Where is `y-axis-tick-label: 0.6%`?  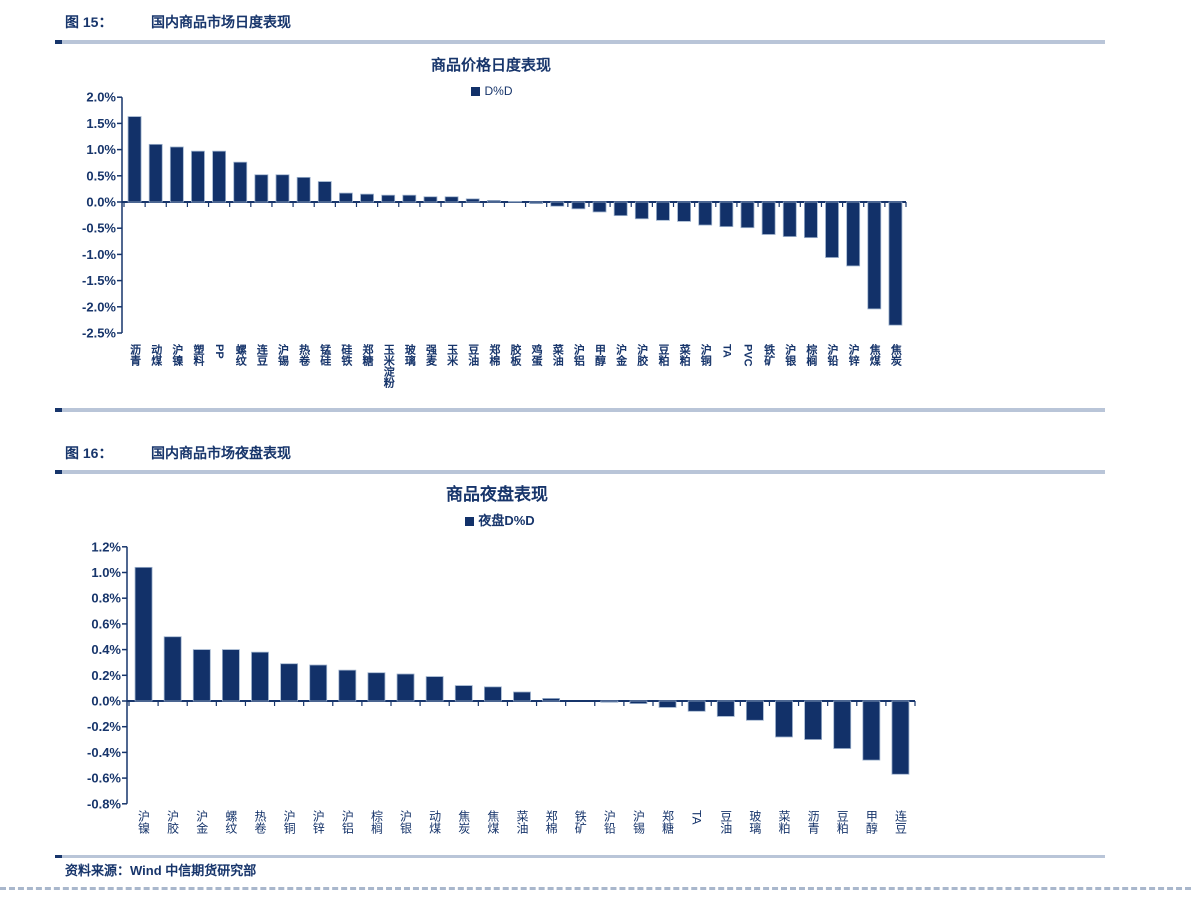 y-axis-tick-label: 0.6% is located at coordinates (106, 623).